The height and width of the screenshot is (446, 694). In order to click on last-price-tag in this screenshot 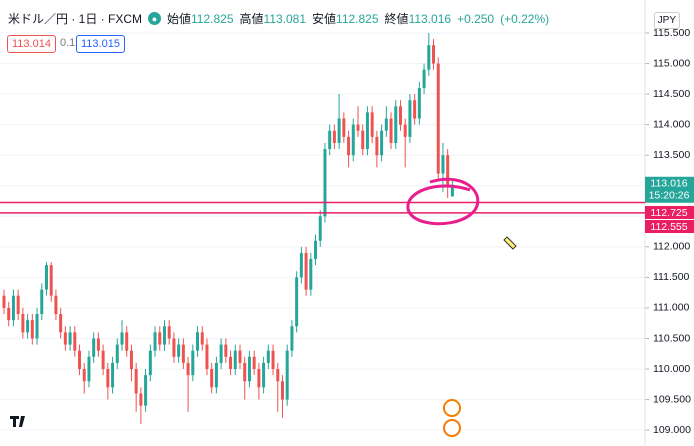, I will do `click(669, 189)`.